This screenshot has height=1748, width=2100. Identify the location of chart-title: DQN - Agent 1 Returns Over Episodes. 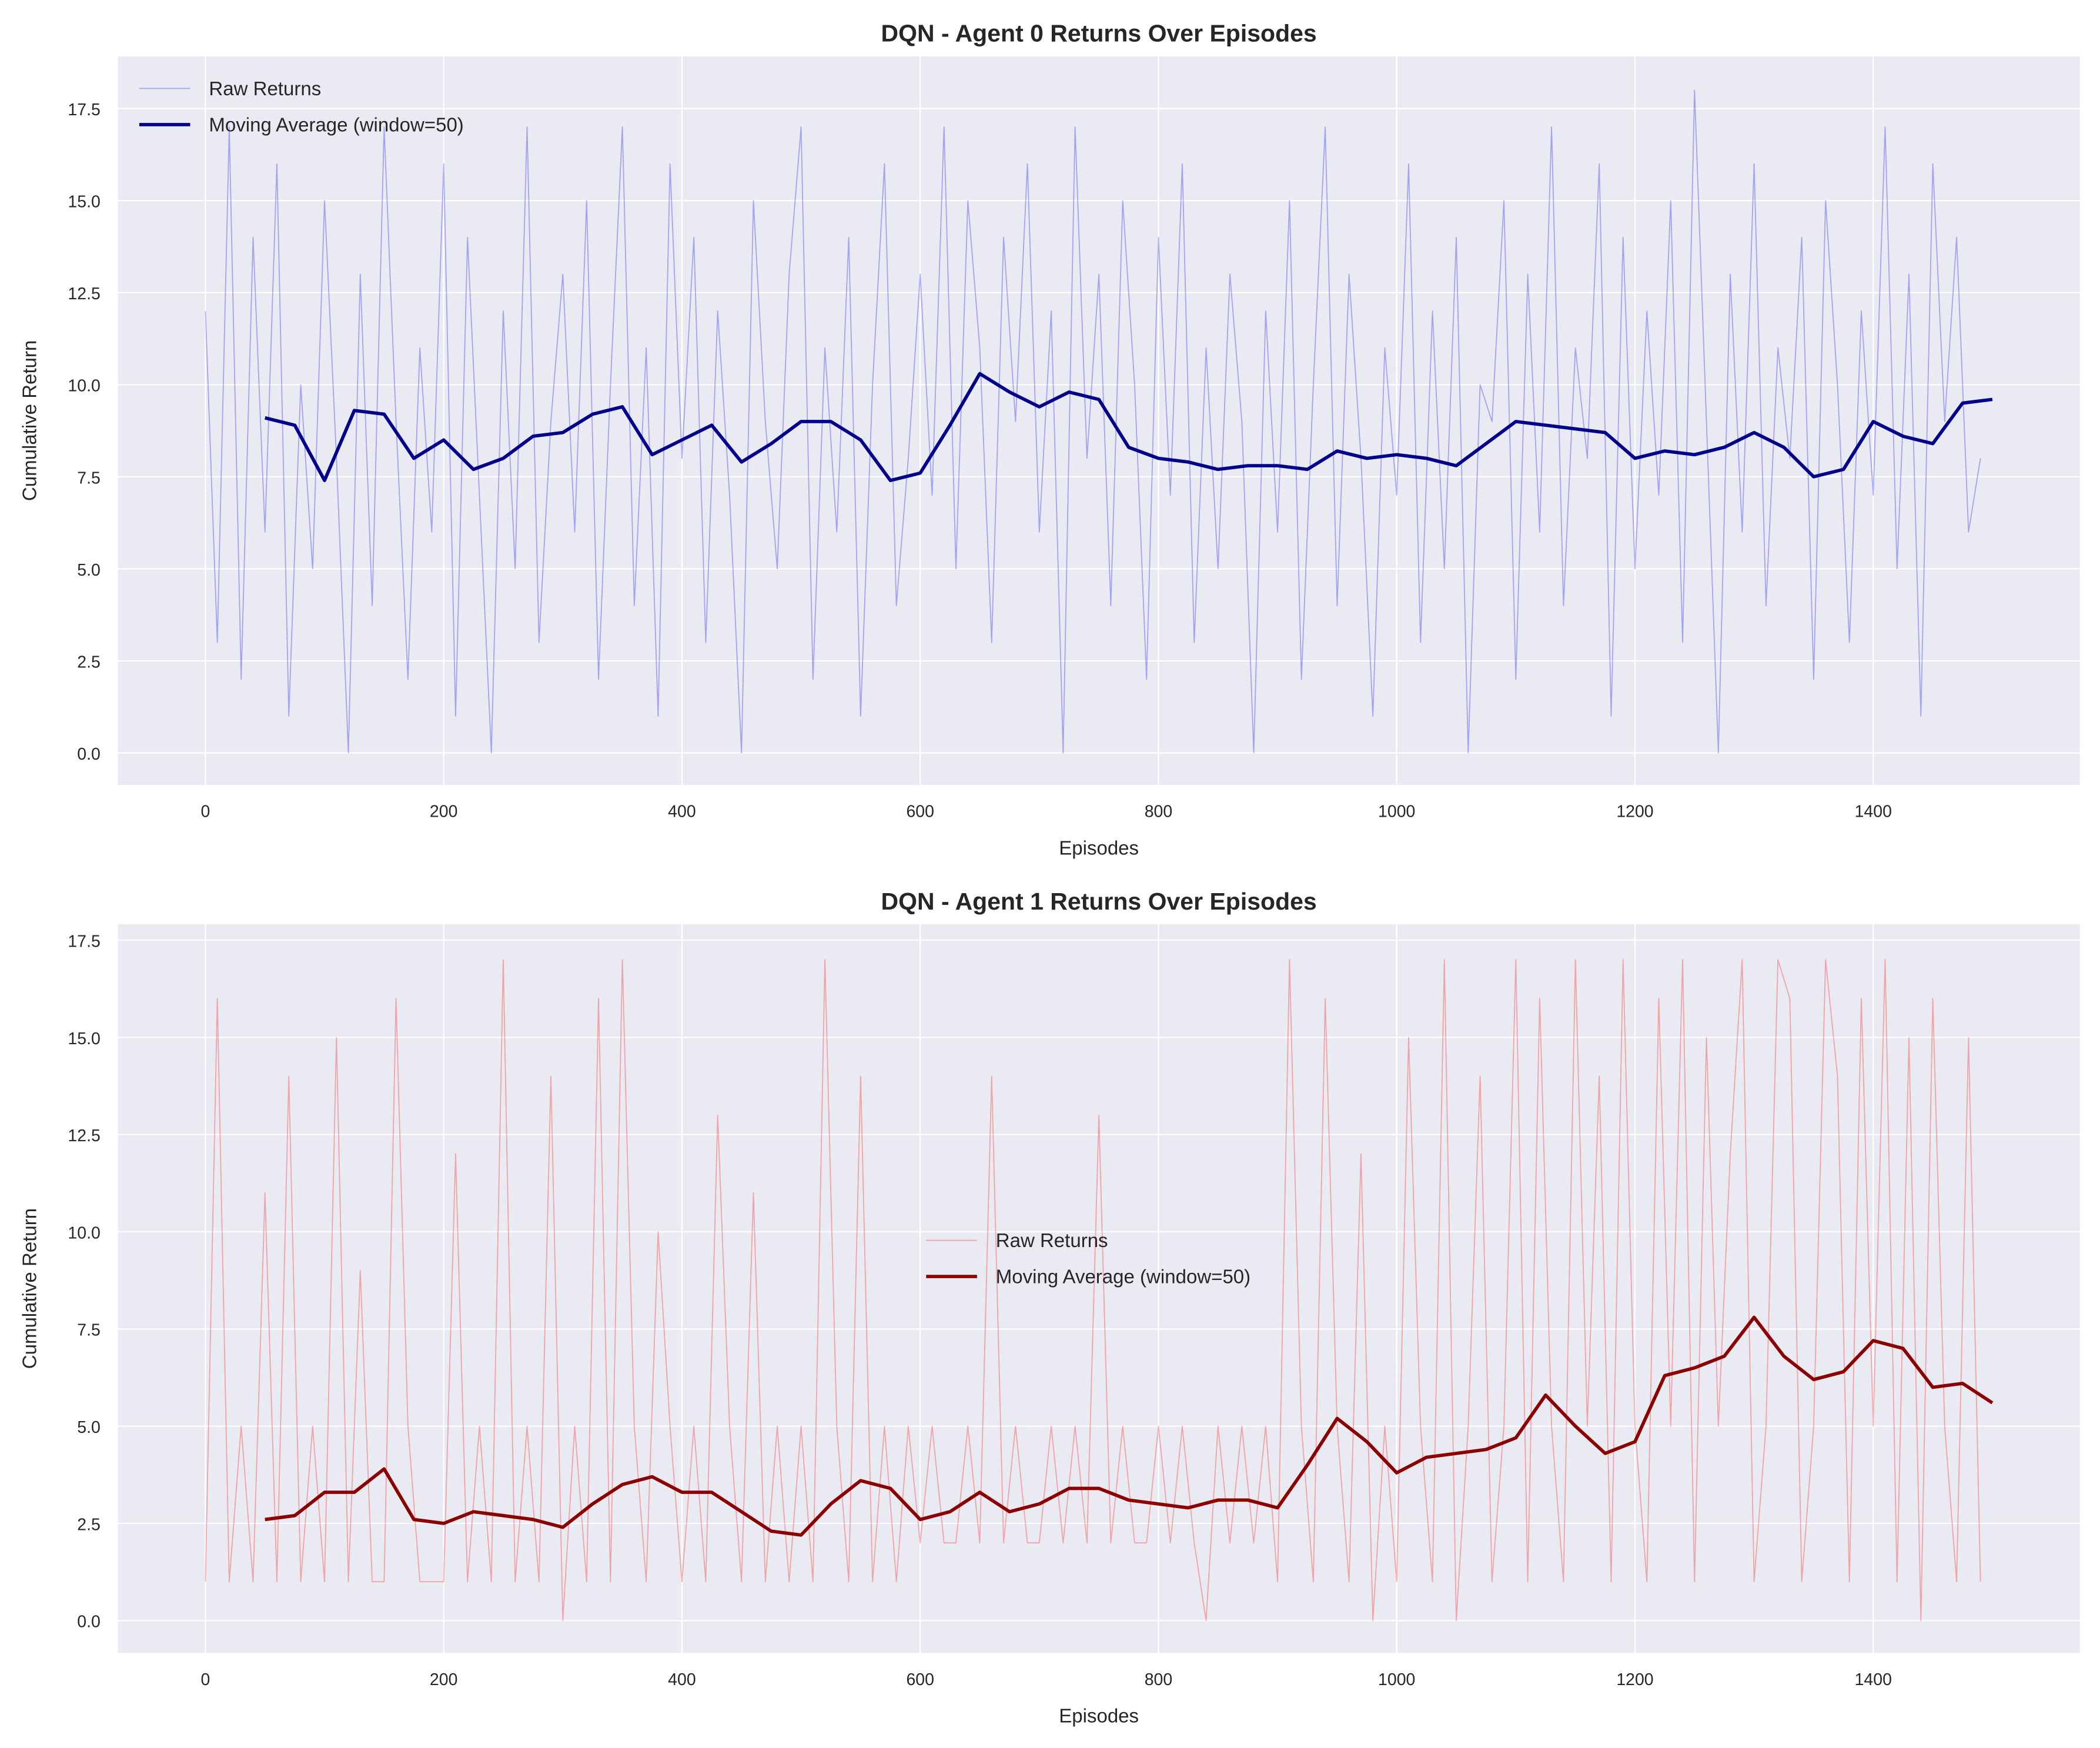
(1099, 902).